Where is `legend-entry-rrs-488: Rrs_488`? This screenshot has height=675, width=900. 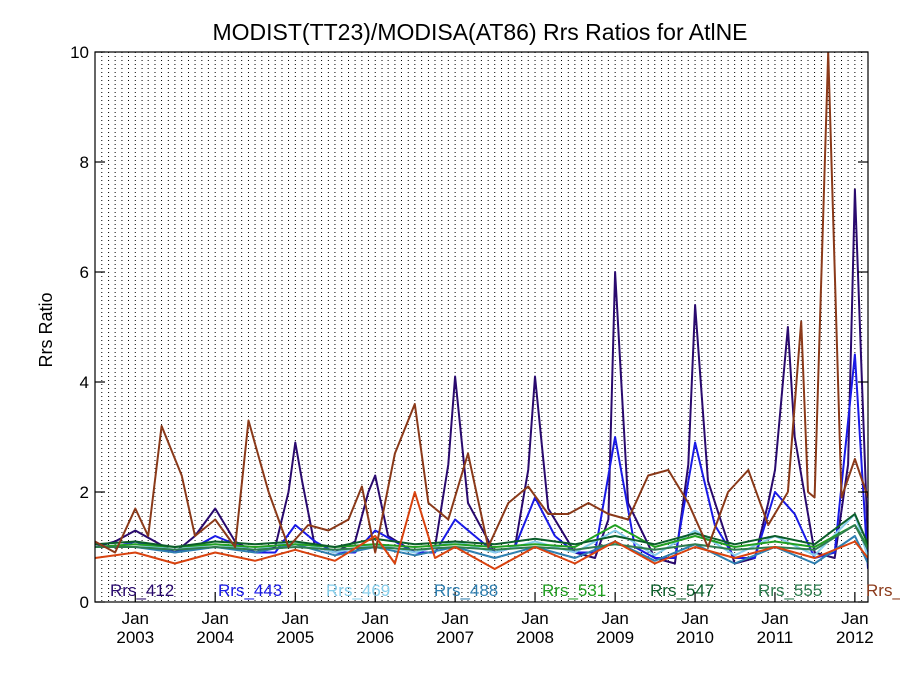 legend-entry-rrs-488: Rrs_488 is located at coordinates (466, 590).